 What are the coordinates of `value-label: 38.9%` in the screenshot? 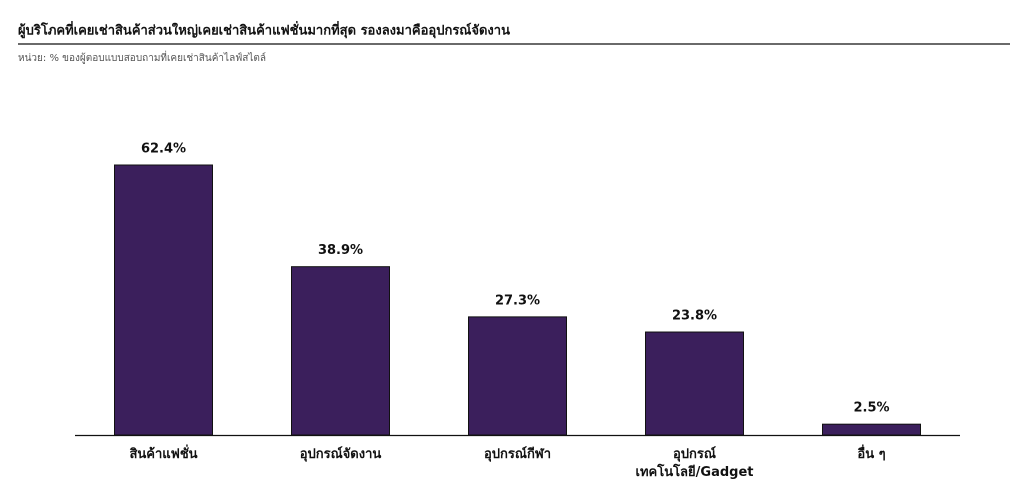 It's located at (340, 250).